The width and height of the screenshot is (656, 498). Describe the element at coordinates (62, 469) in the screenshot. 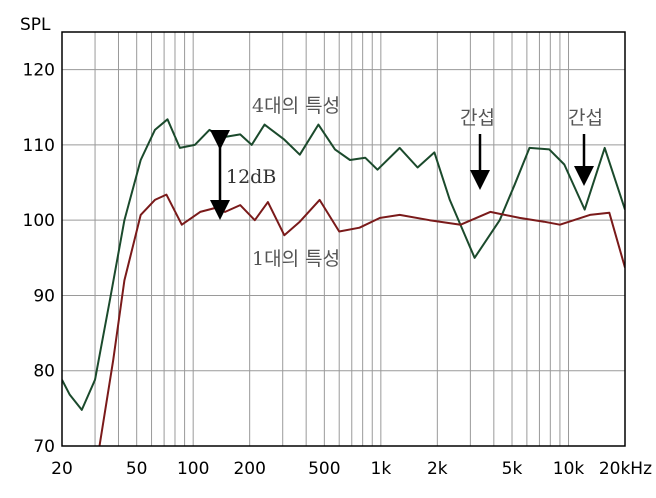

I see `x-tick-label: 20` at that location.